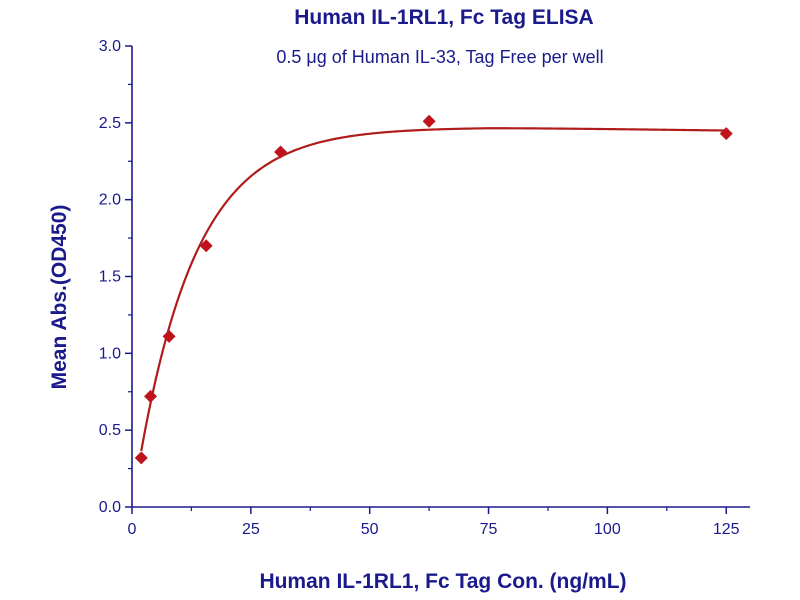 Image resolution: width=800 pixels, height=600 pixels. Describe the element at coordinates (439, 57) in the screenshot. I see `chart-subtitle: 0.5 μg of Human IL-33, Tag Free per well` at that location.